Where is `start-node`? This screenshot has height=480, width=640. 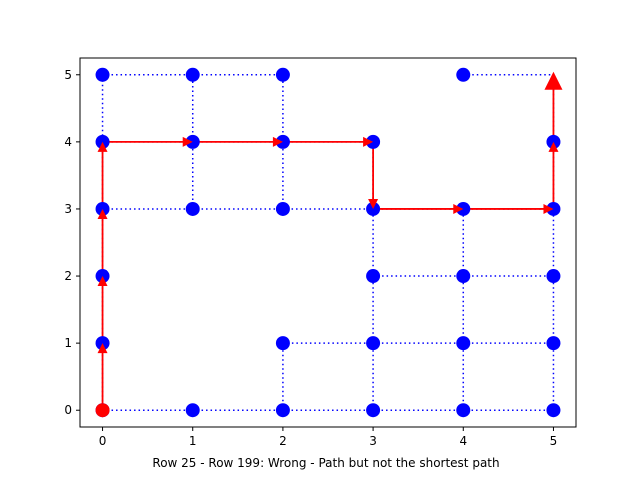 start-node is located at coordinates (102, 410).